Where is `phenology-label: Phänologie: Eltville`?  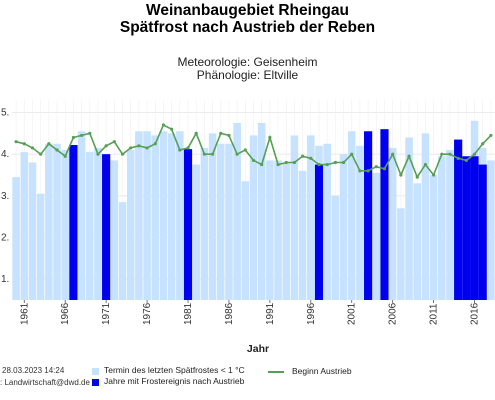
phenology-label: Phänologie: Eltville is located at coordinates (247, 75).